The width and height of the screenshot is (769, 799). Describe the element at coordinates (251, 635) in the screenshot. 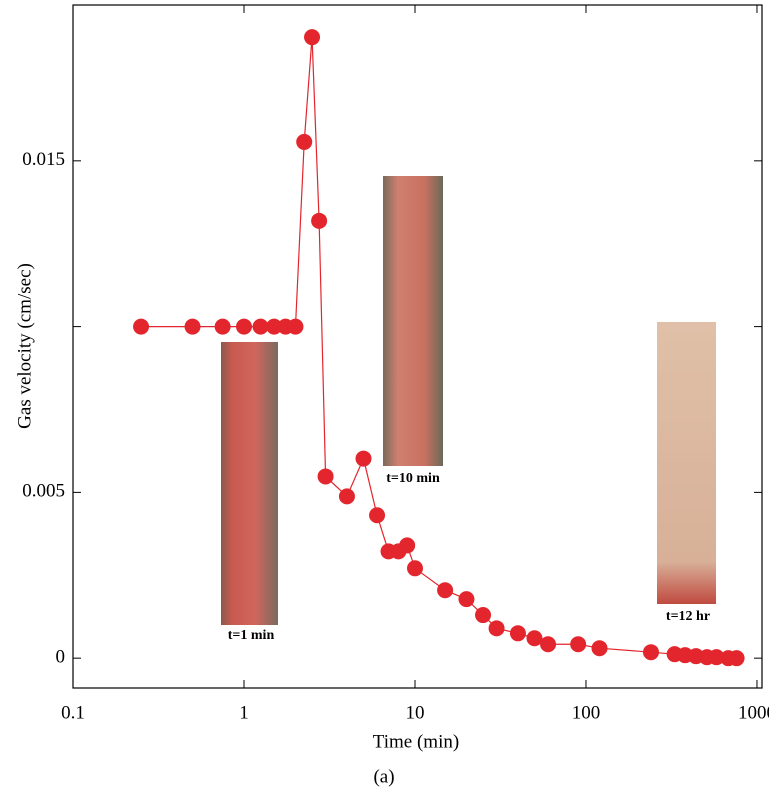

I see `annotation: t=1 min` at that location.